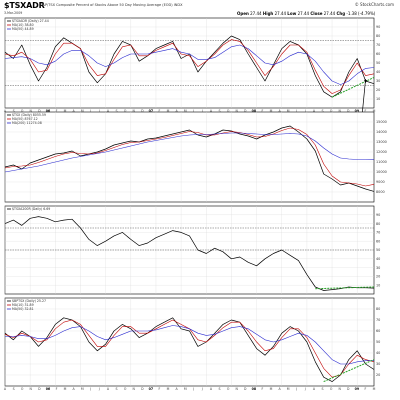 Image resolution: width=400 pixels, height=400 pixels. Describe the element at coordinates (381, 172) in the screenshot. I see `y-tick-label: 10000` at that location.